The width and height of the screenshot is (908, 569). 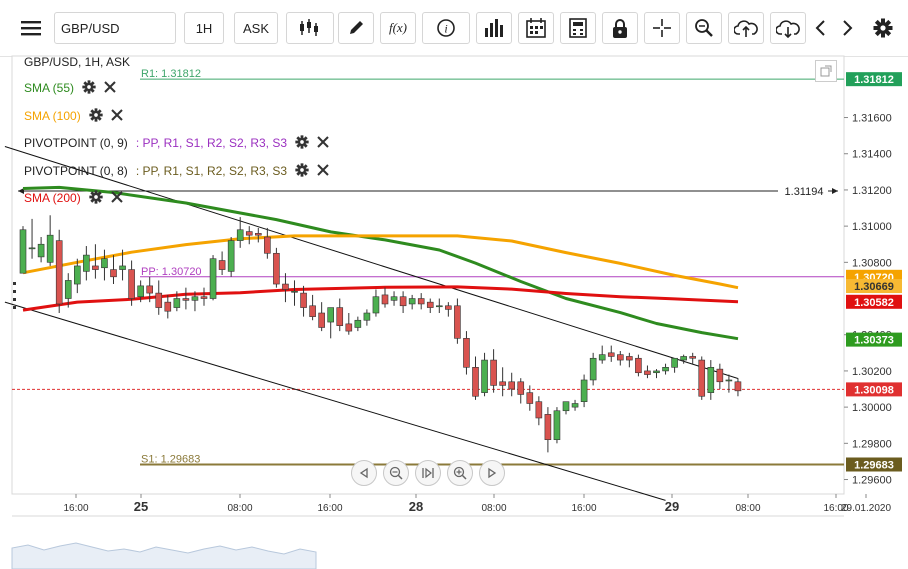 I want to click on legend-item: SMA (200), so click(x=73, y=199).